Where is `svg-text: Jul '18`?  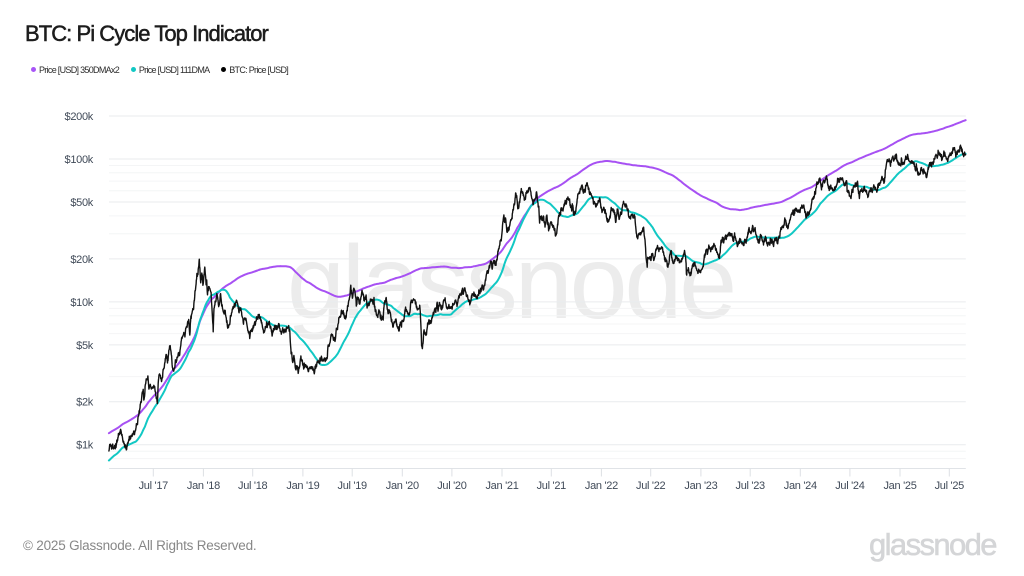
svg-text: Jul '18 is located at coordinates (253, 486).